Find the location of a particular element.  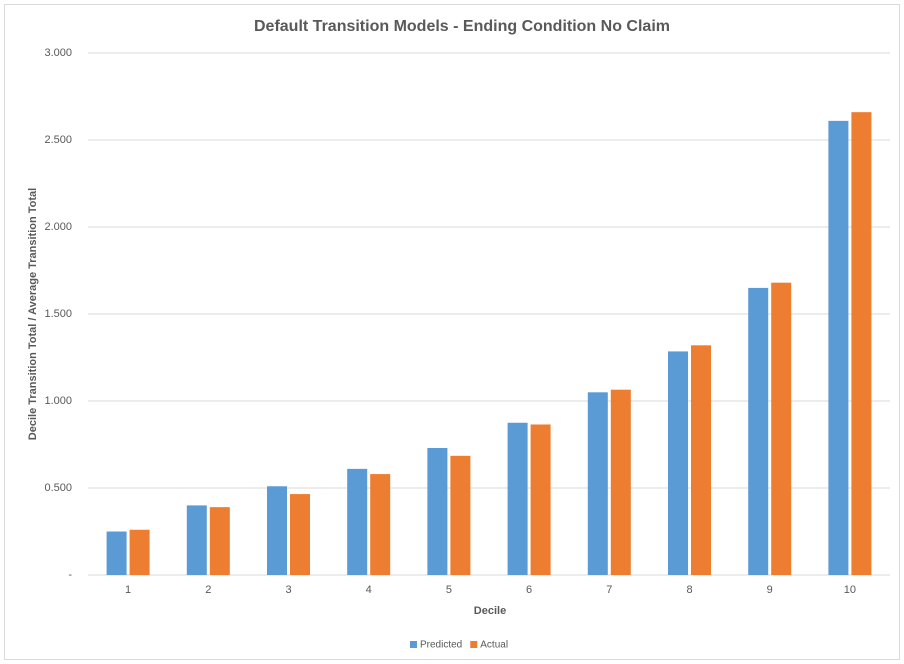

x-tick-label: 8 is located at coordinates (689, 590).